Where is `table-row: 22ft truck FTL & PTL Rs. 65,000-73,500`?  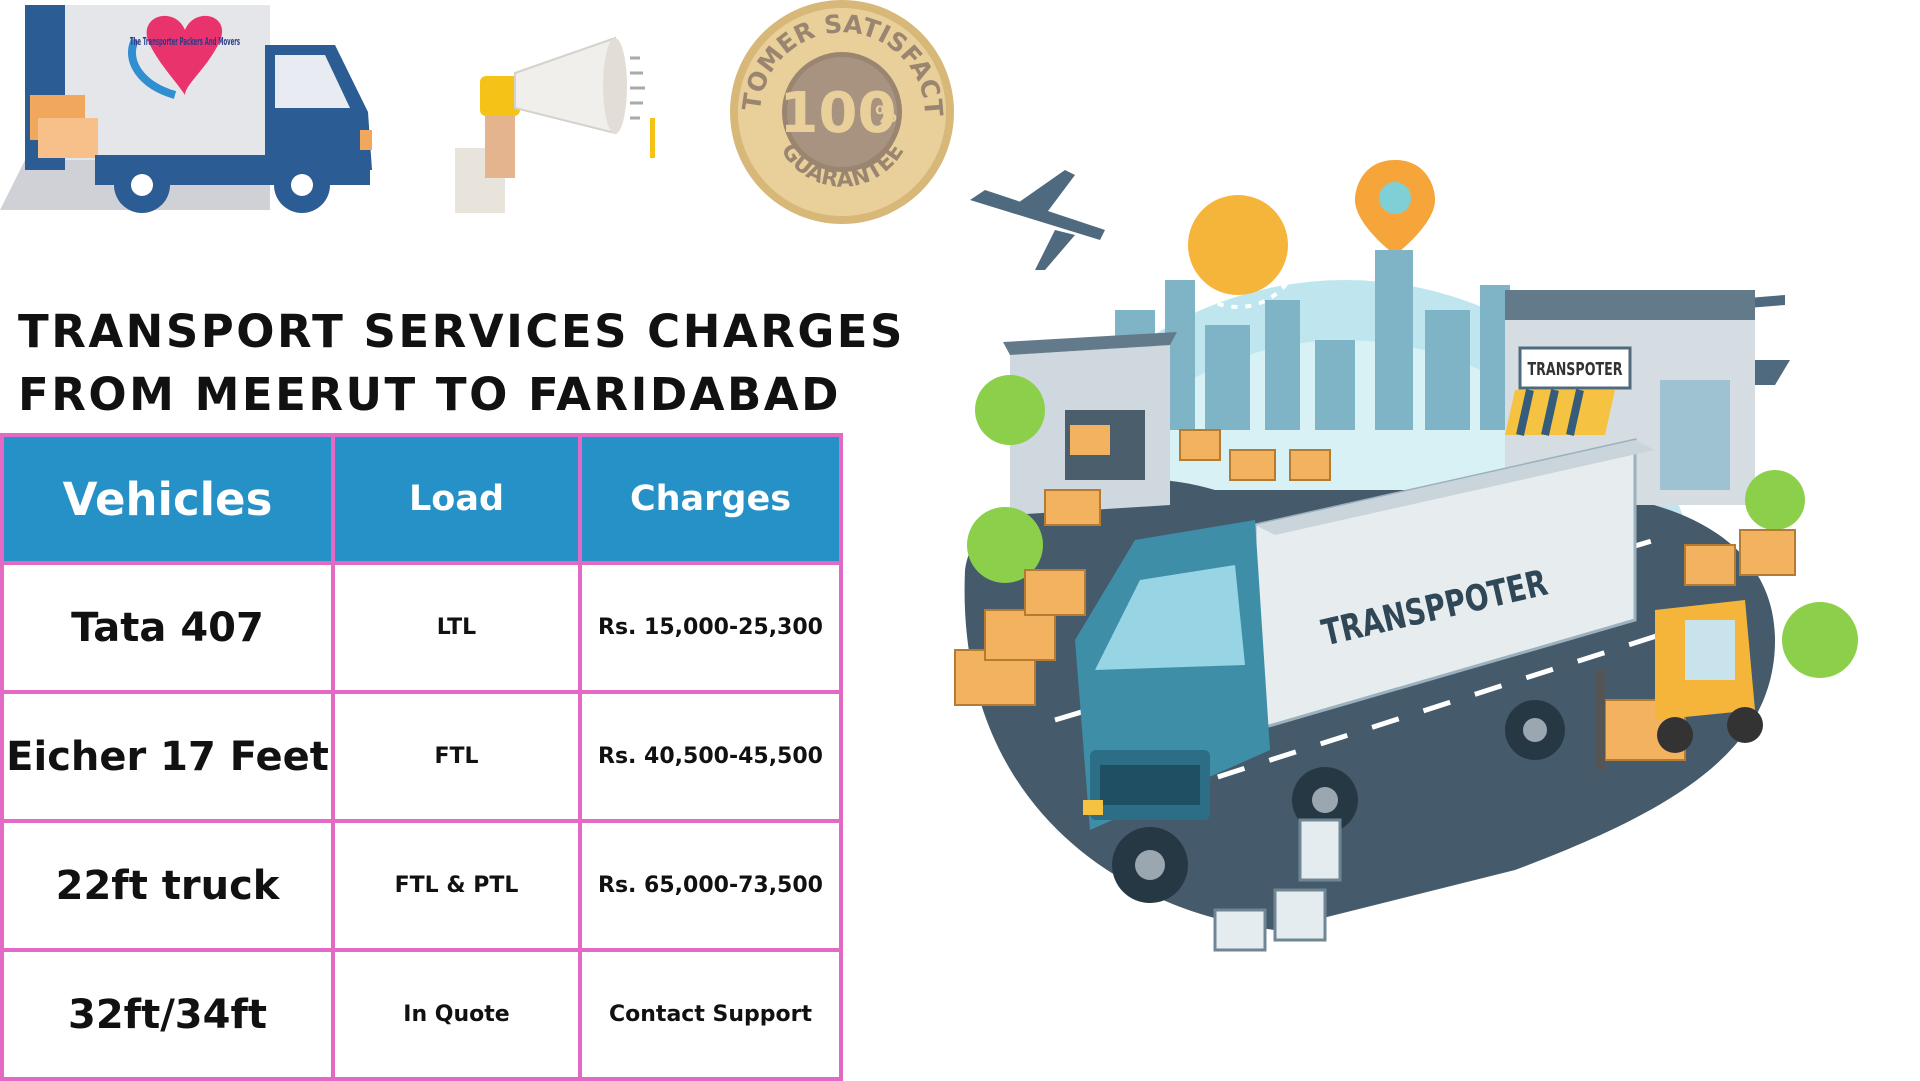 table-row: 22ft truck FTL & PTL Rs. 65,000-73,500 is located at coordinates (421, 885).